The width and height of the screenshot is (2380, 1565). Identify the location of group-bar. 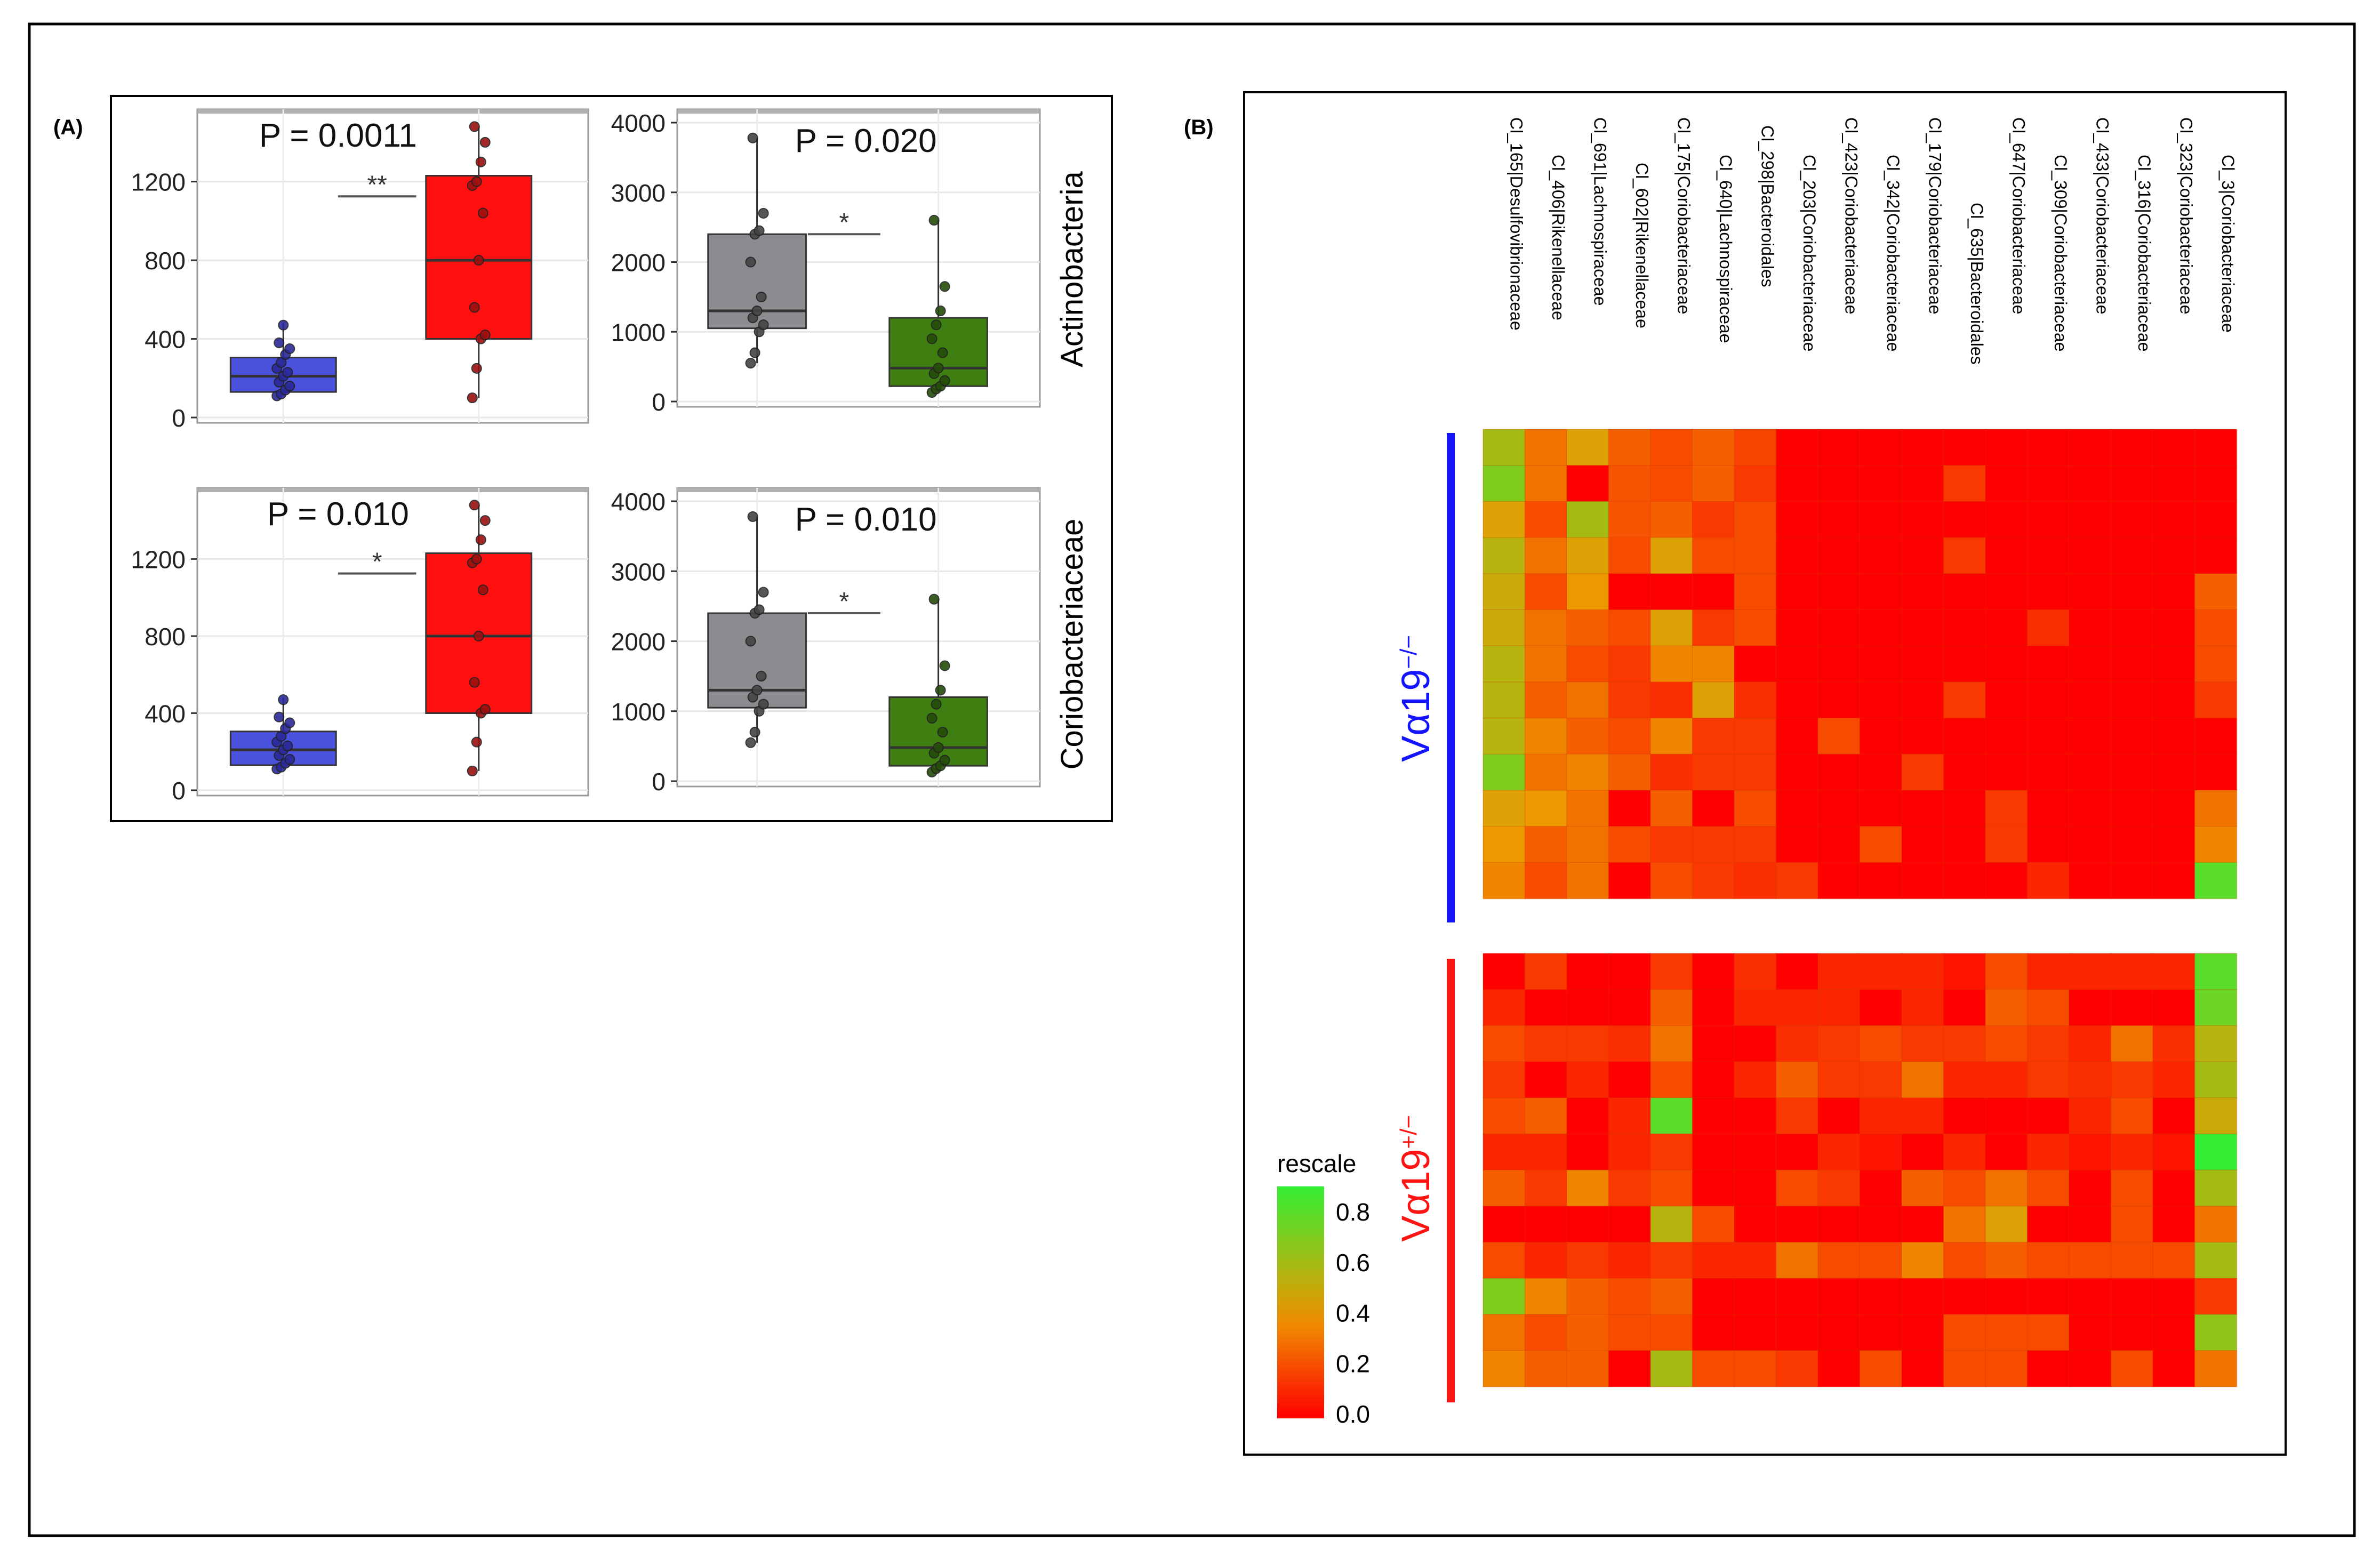
(1451, 1180).